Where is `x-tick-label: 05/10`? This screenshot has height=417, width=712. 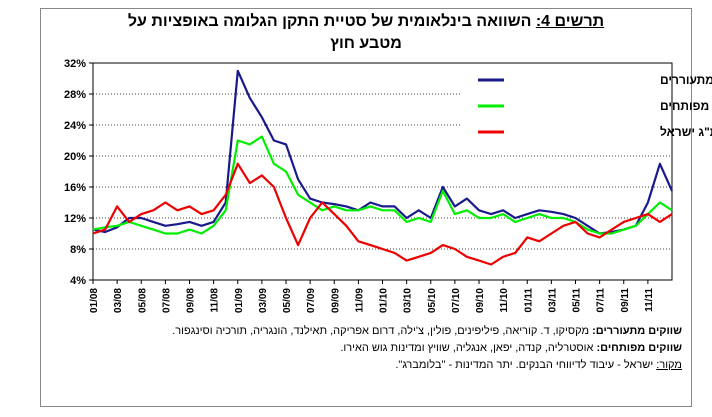 x-tick-label: 05/10 is located at coordinates (432, 300).